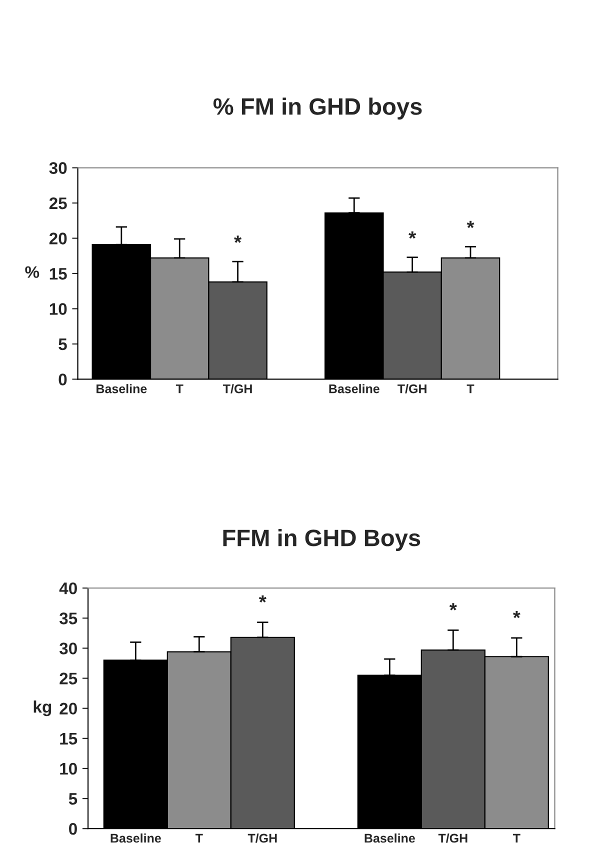  Describe the element at coordinates (68, 588) in the screenshot. I see `y-tick-label: 40` at that location.